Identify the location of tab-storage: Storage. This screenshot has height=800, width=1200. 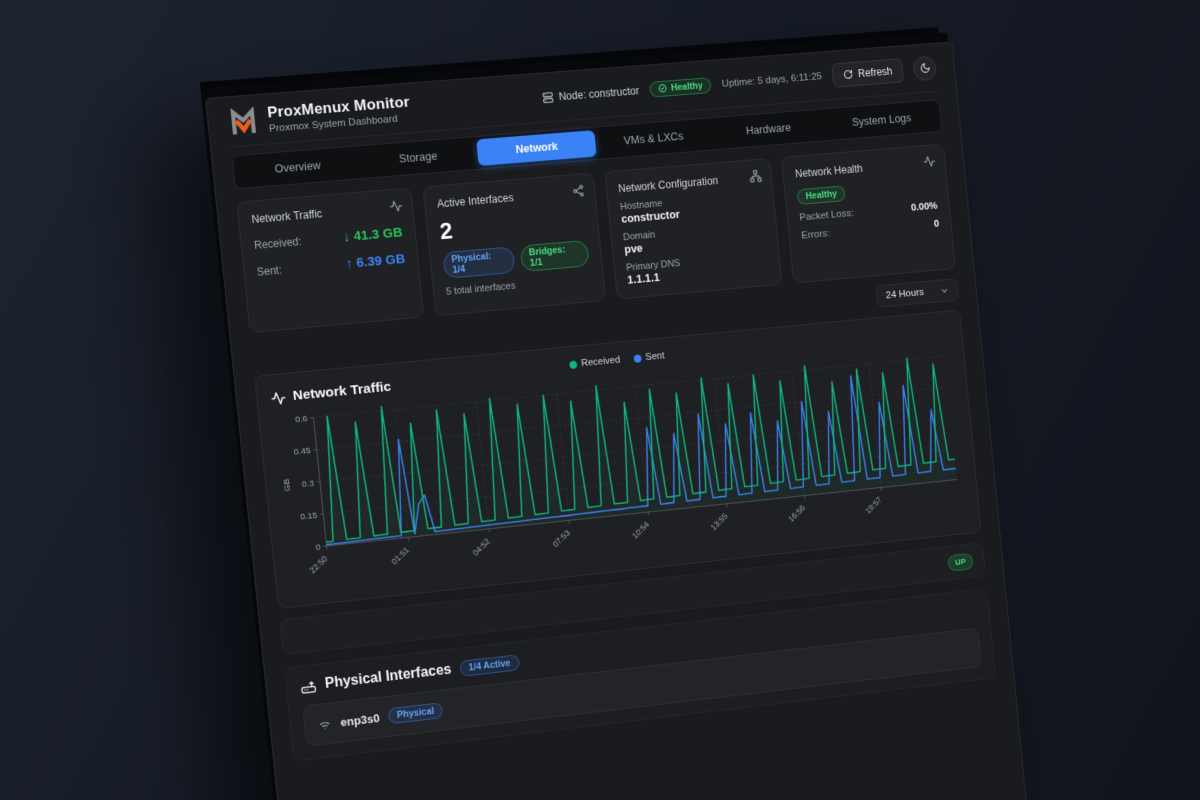
(418, 158).